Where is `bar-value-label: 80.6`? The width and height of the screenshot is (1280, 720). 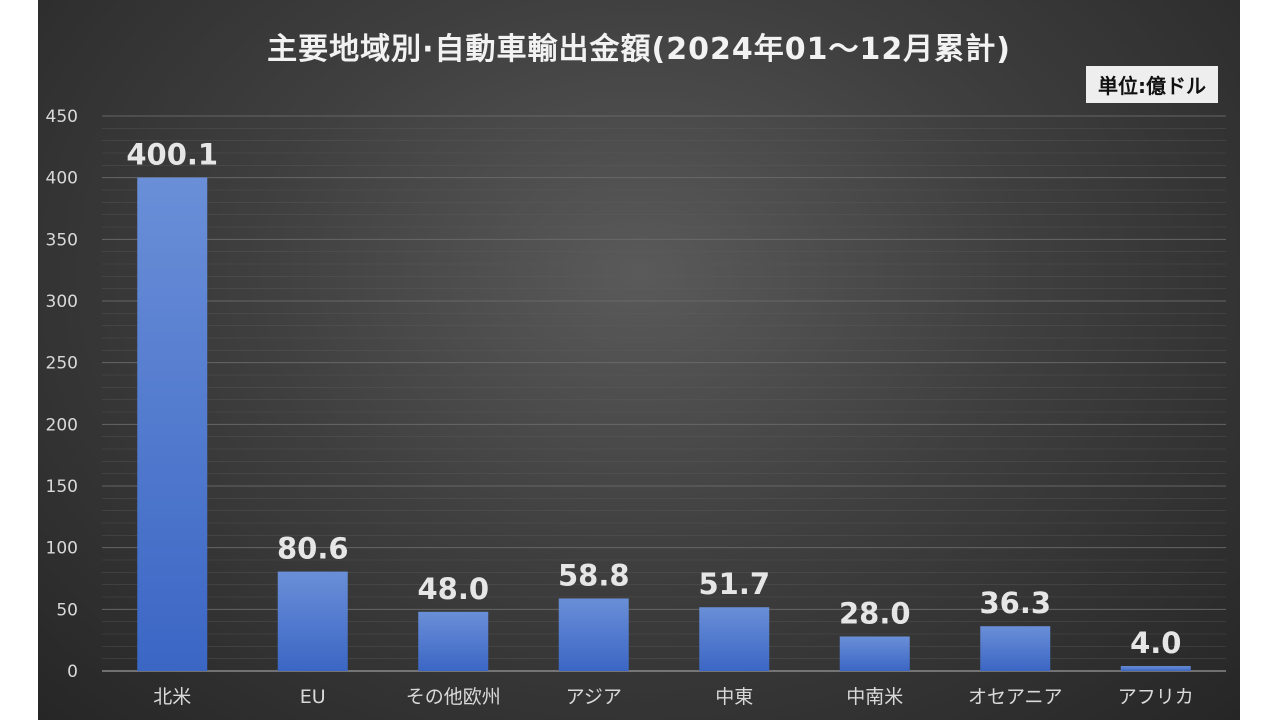 bar-value-label: 80.6 is located at coordinates (313, 549).